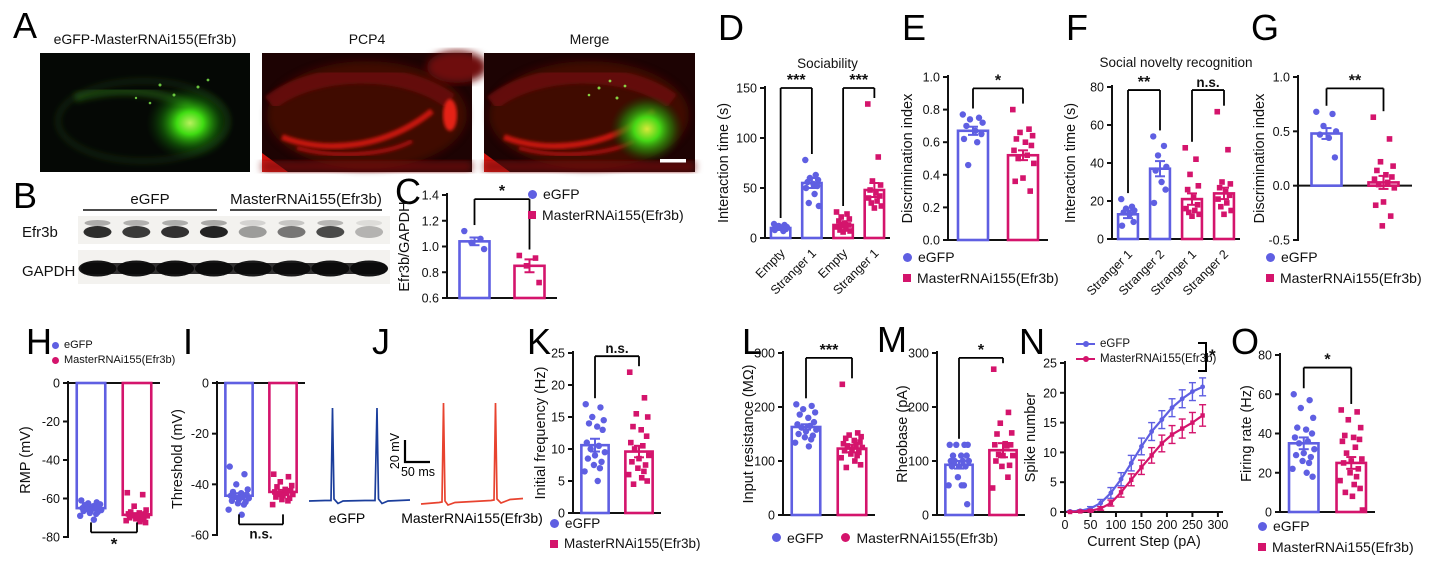 This screenshot has height=563, width=1449. What do you see at coordinates (1281, 132) in the screenshot?
I see `svg-text: 0.5` at bounding box center [1281, 132].